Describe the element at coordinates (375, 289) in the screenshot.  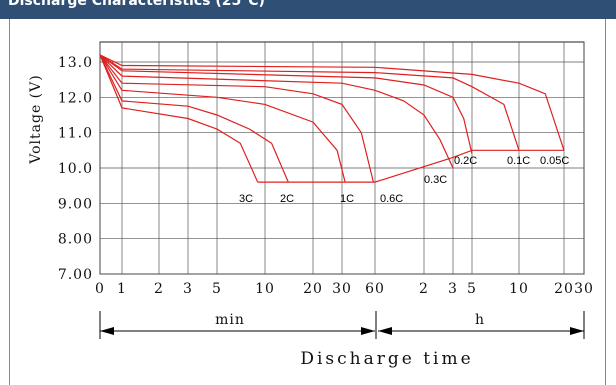
I see `x-tick-label: 60` at that location.